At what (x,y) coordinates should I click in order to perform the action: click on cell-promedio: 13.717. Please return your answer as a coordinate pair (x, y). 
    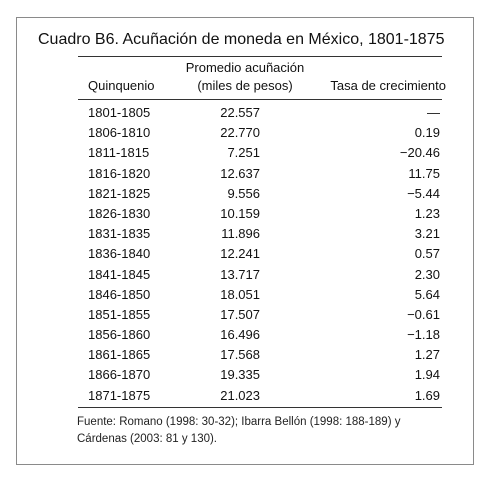
    Looking at the image, I should click on (240, 274).